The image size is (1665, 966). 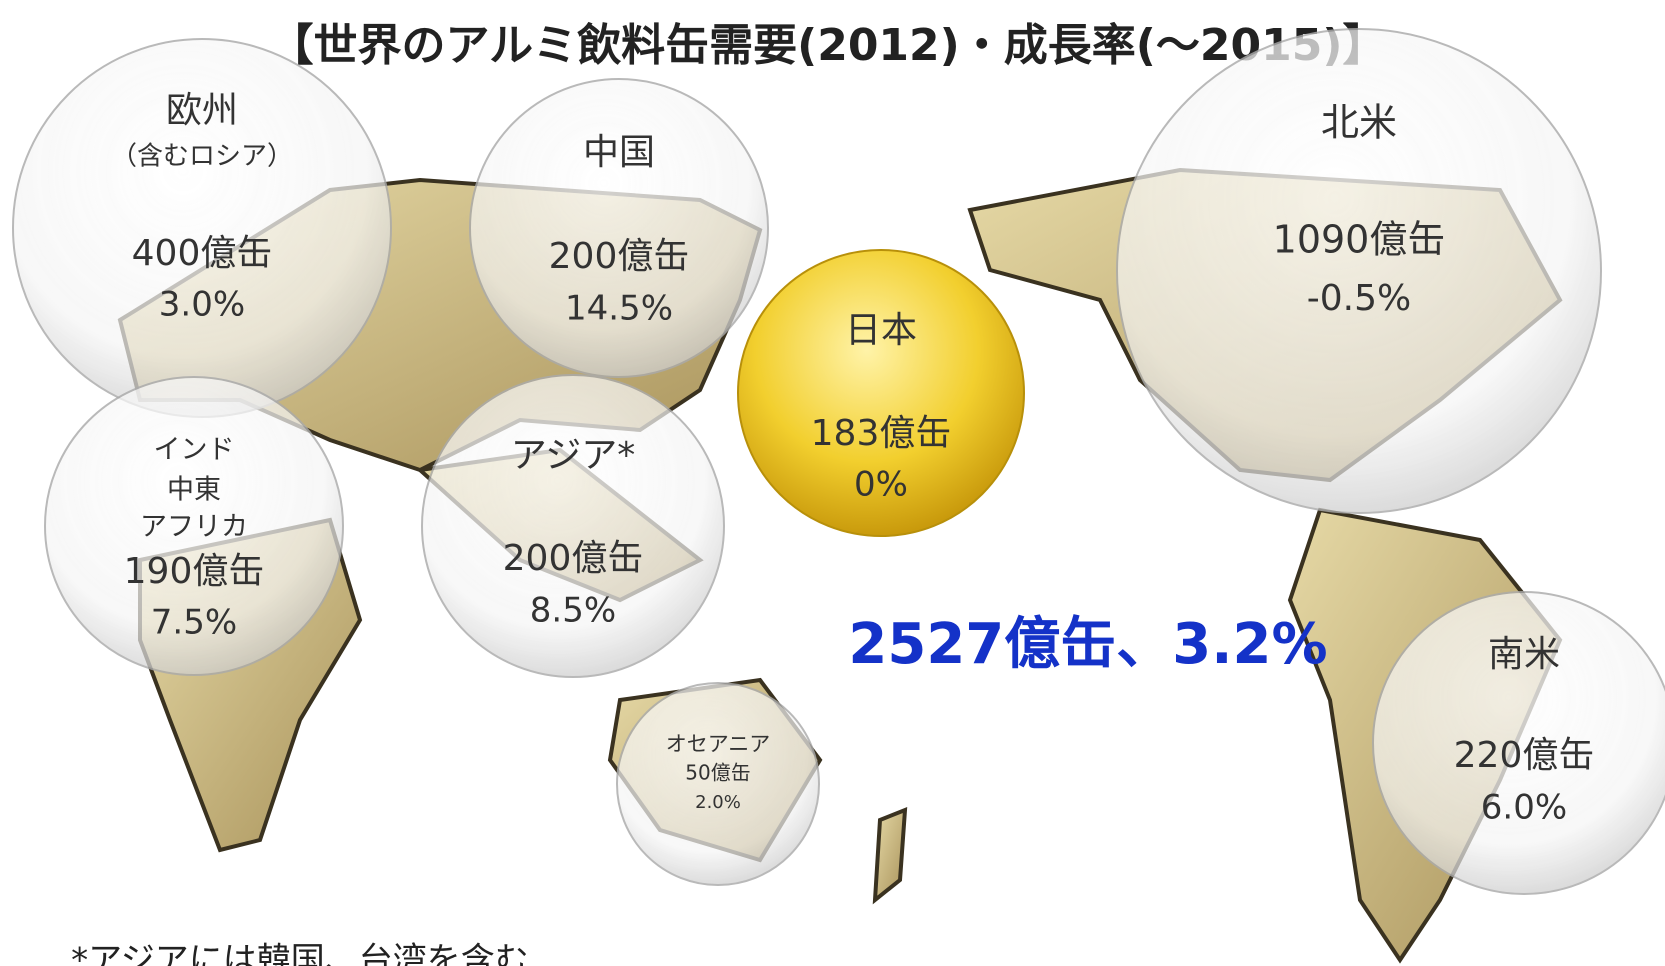 What do you see at coordinates (1524, 808) in the screenshot?
I see `region-growth: 6.0%` at bounding box center [1524, 808].